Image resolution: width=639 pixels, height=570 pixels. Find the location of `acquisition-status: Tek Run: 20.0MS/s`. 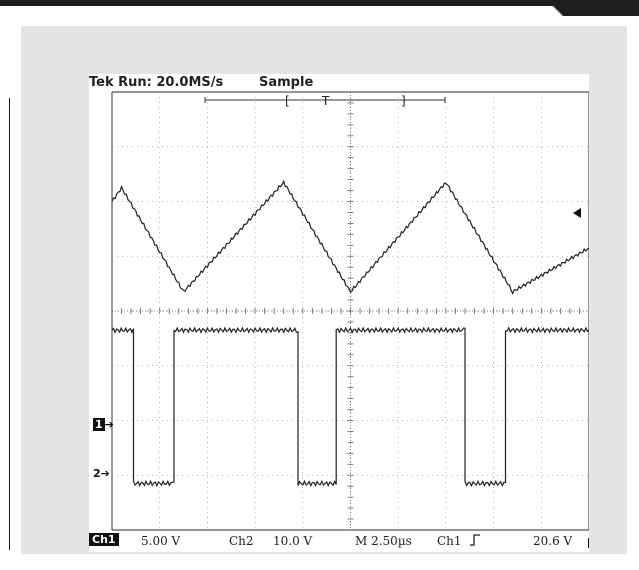

acquisition-status: Tek Run: 20.0MS/s is located at coordinates (156, 82).